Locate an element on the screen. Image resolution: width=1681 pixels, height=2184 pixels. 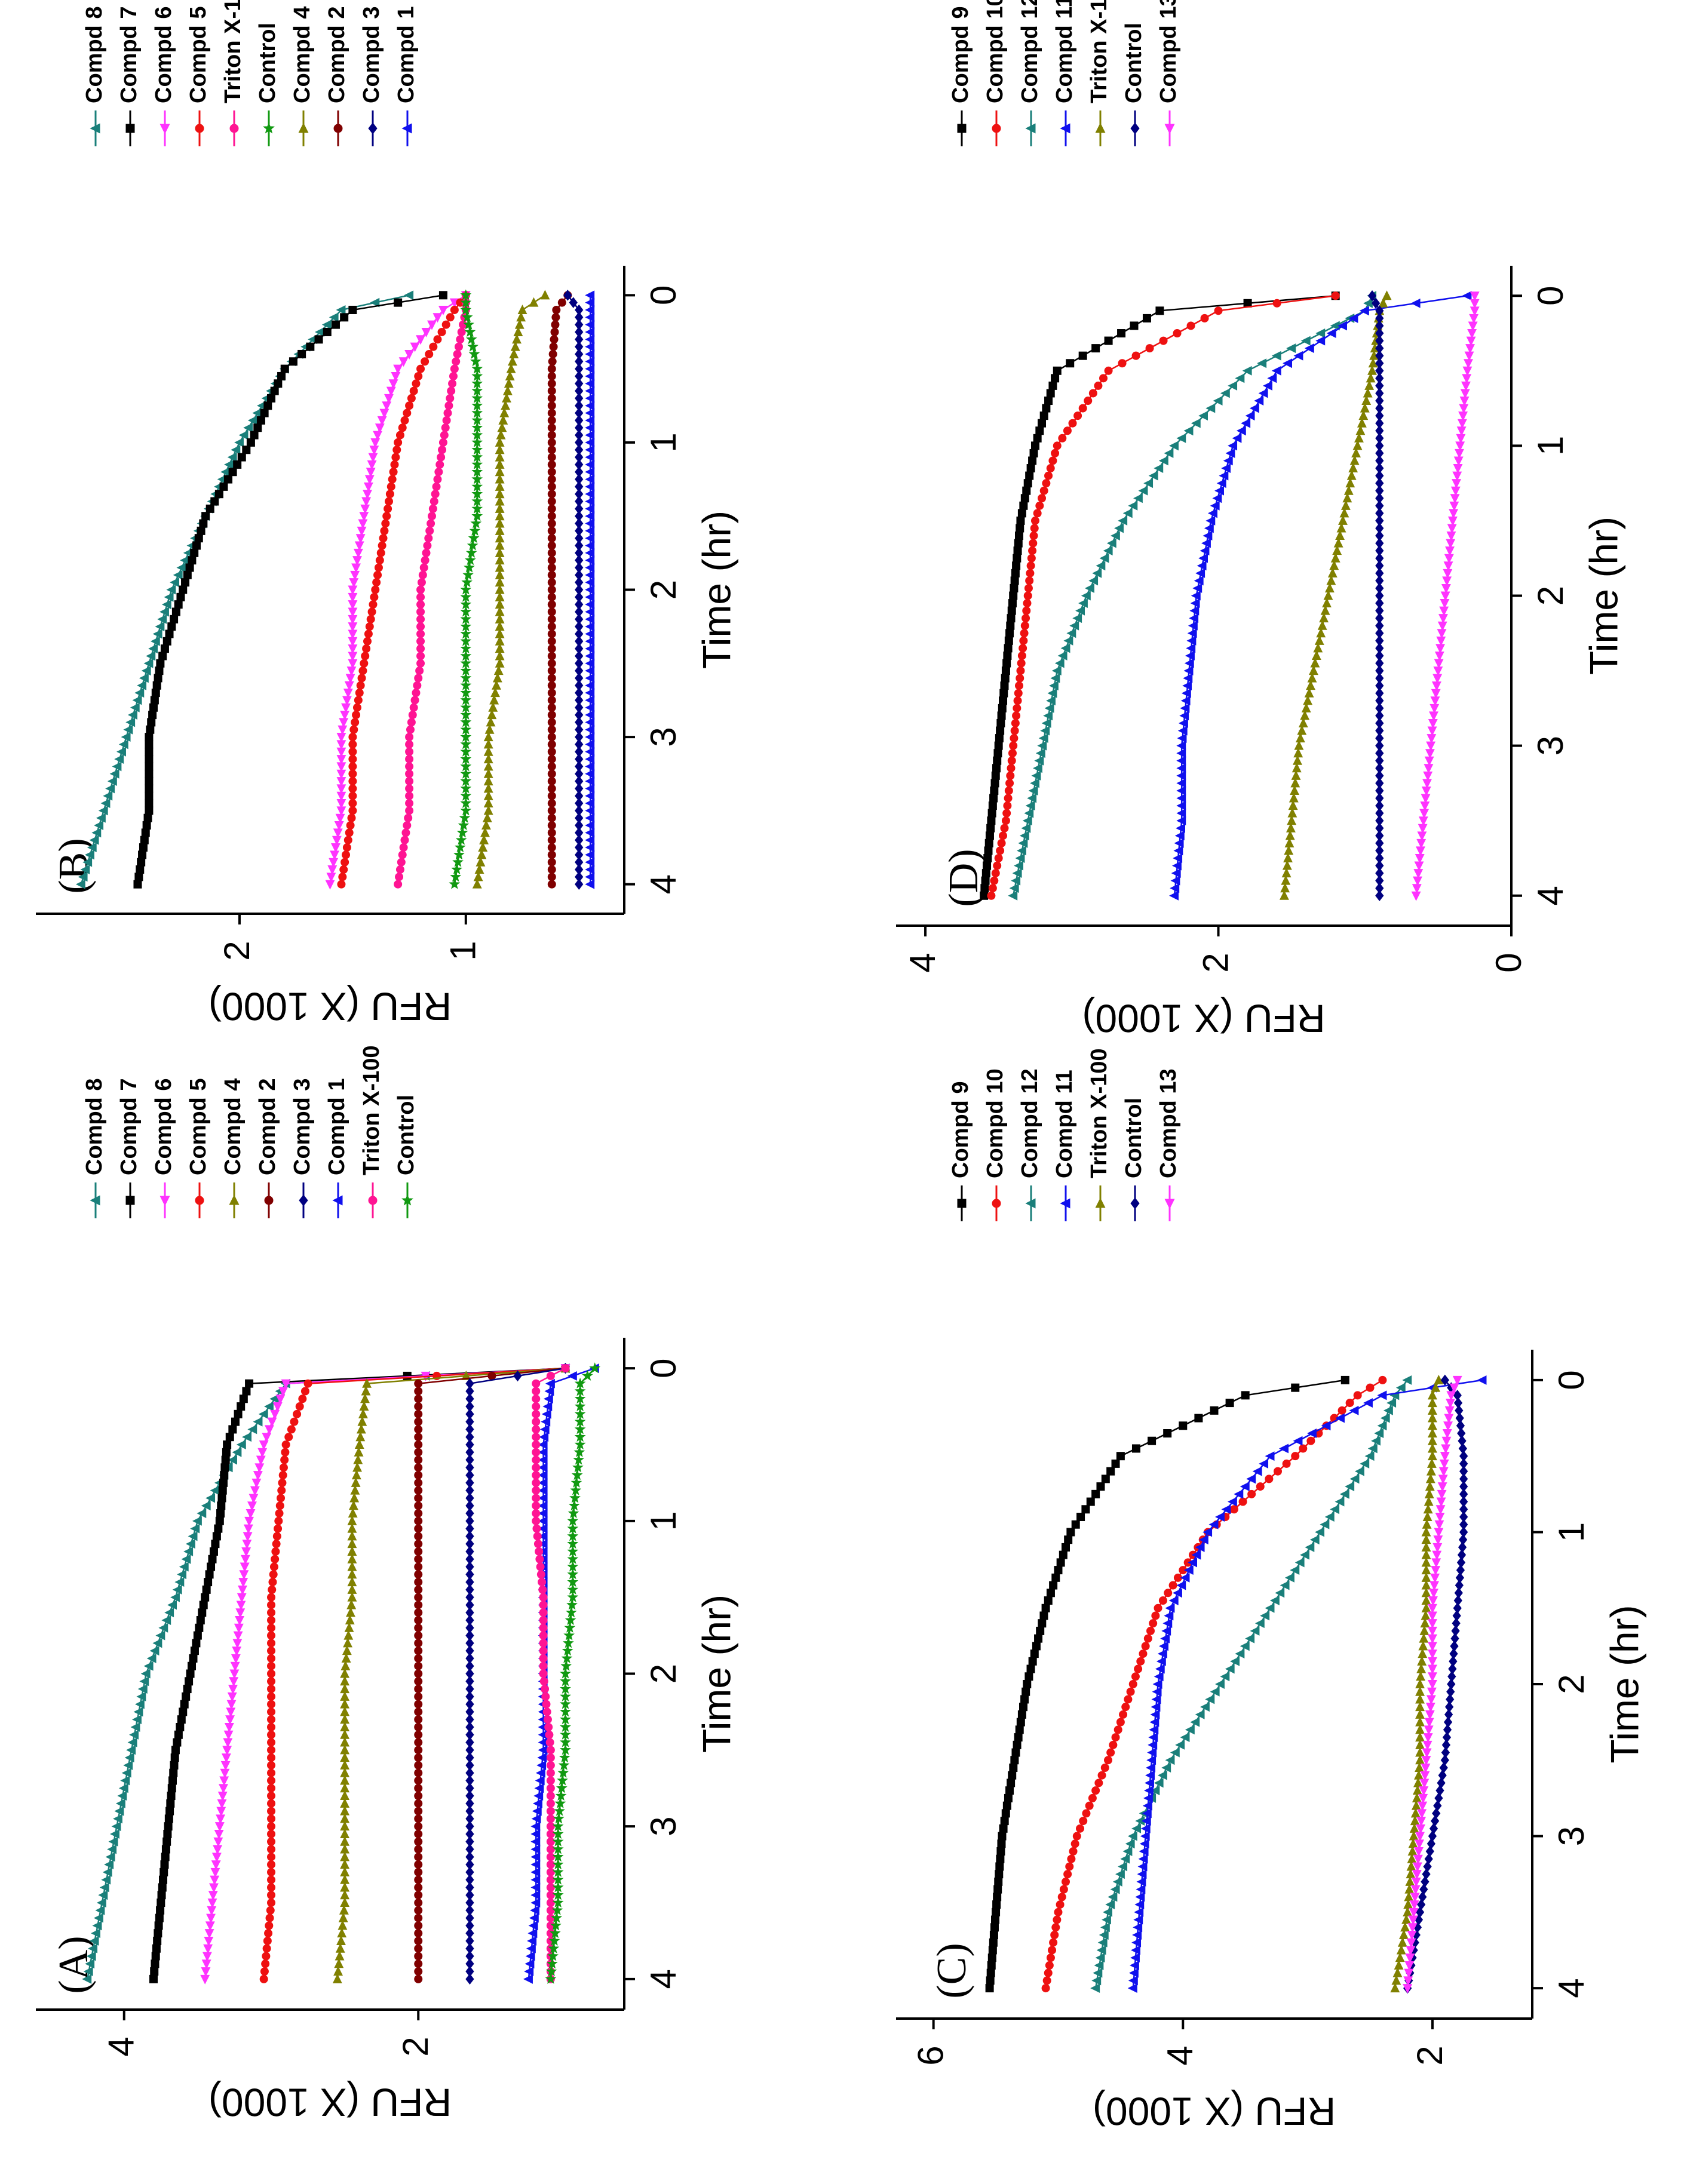
legend-label: Compd 13 is located at coordinates (1168, 1123).